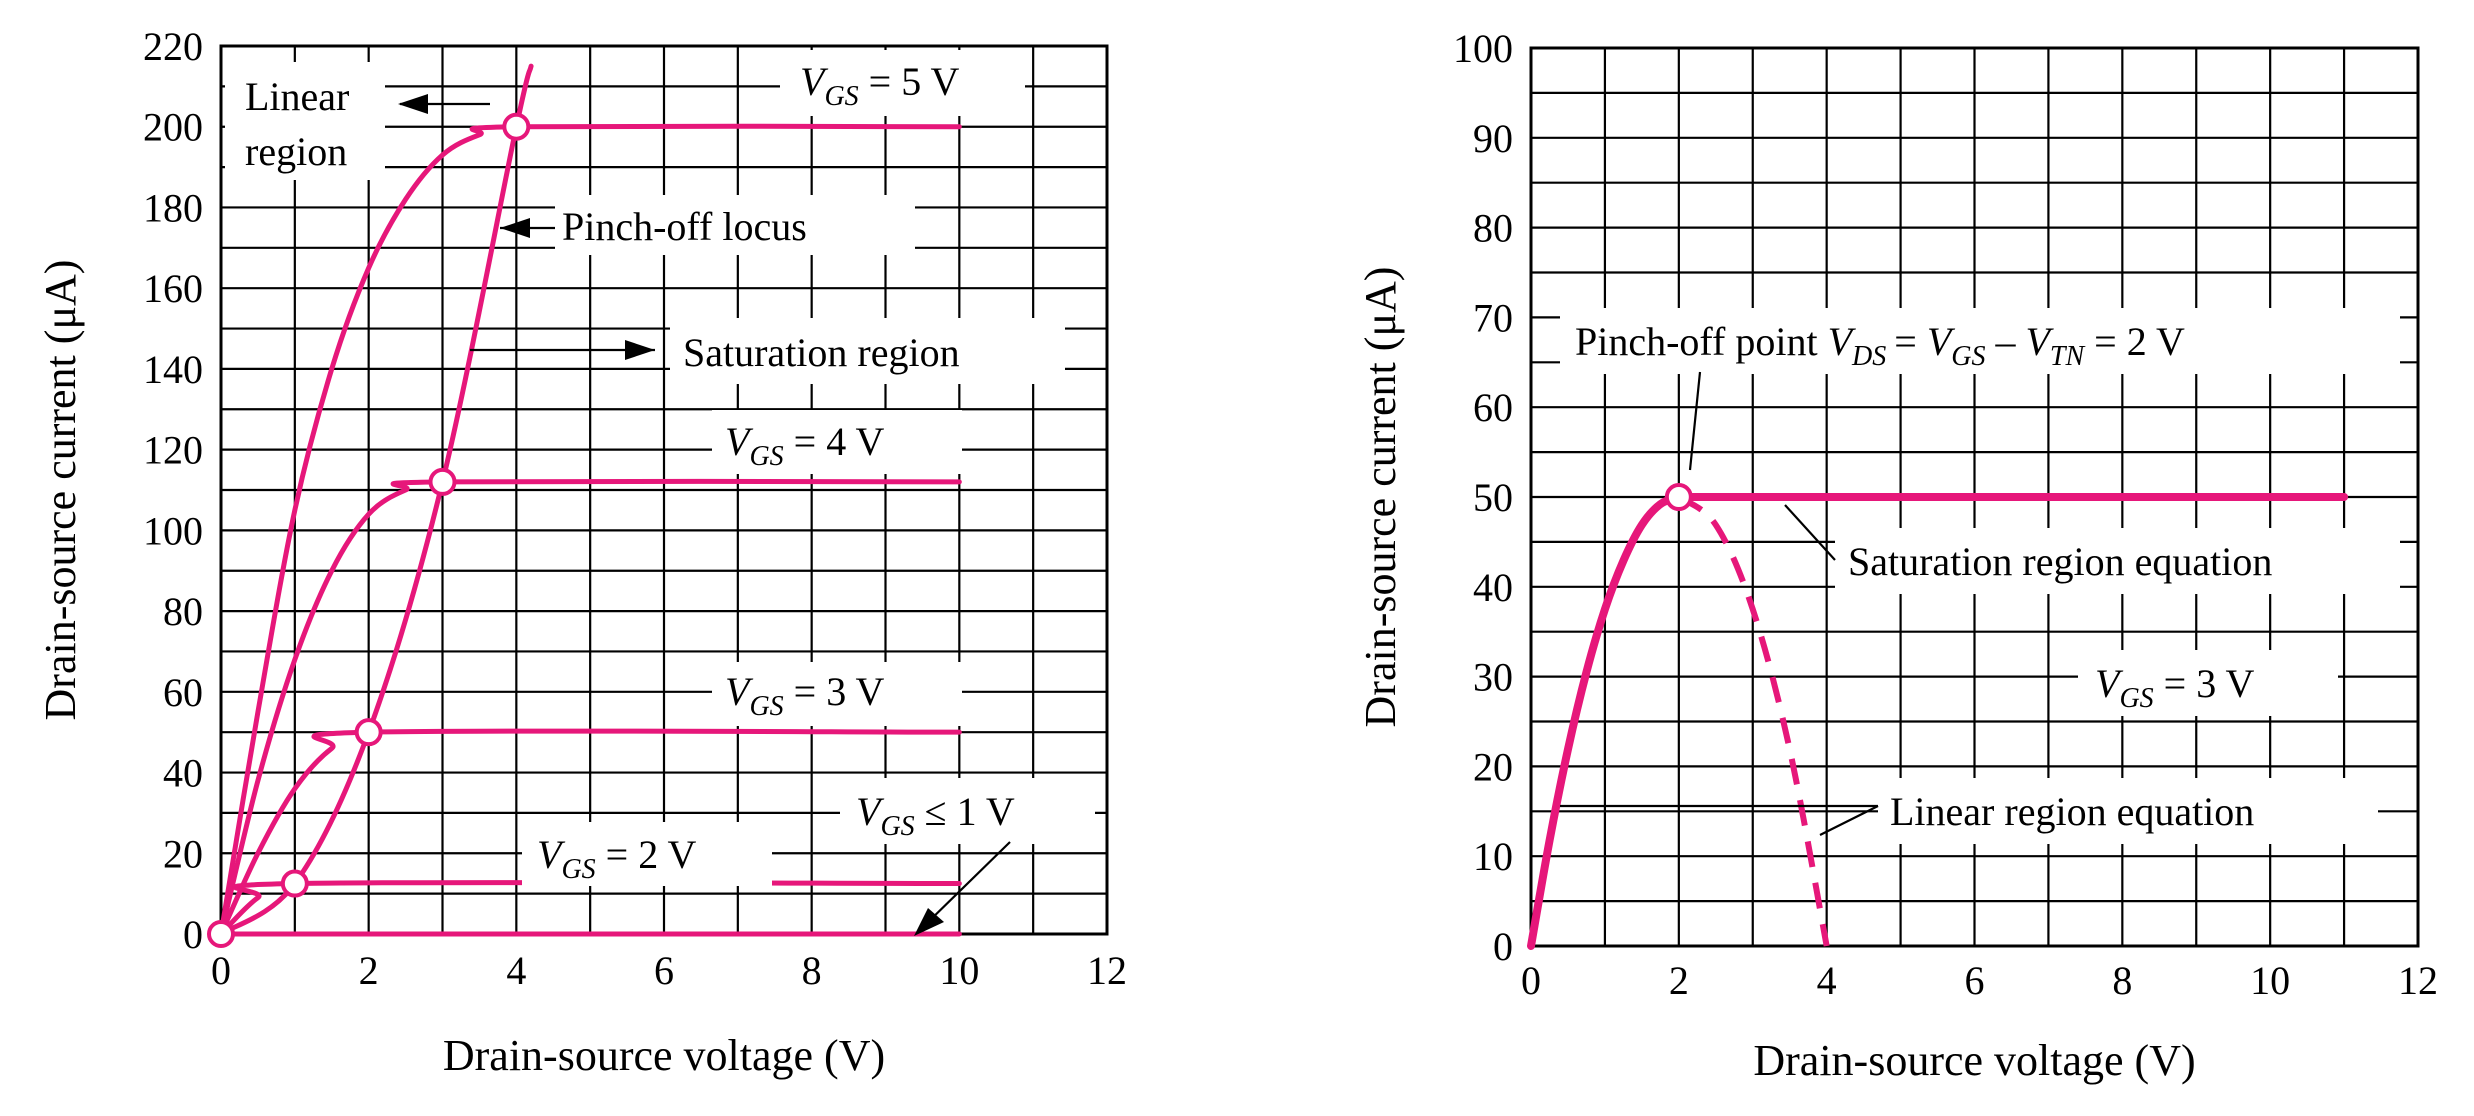 The width and height of the screenshot is (2474, 1116). I want to click on right-x-axis-label: Drain-source voltage (V), so click(1974, 1060).